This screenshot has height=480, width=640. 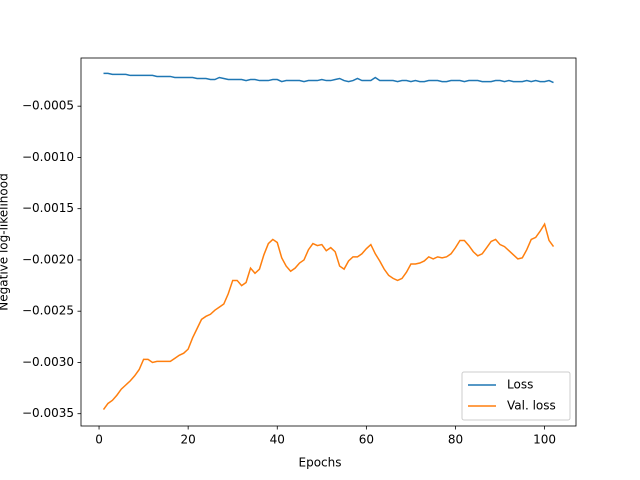 What do you see at coordinates (48, 106) in the screenshot?
I see `y-tick-label: −0.0005` at bounding box center [48, 106].